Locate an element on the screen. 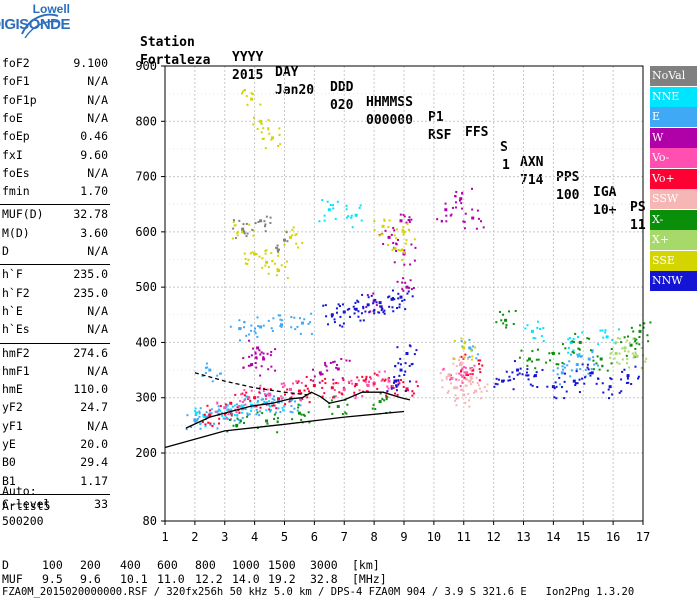 This screenshot has height=600, width=700. param-value: 29.4 is located at coordinates (94, 462).